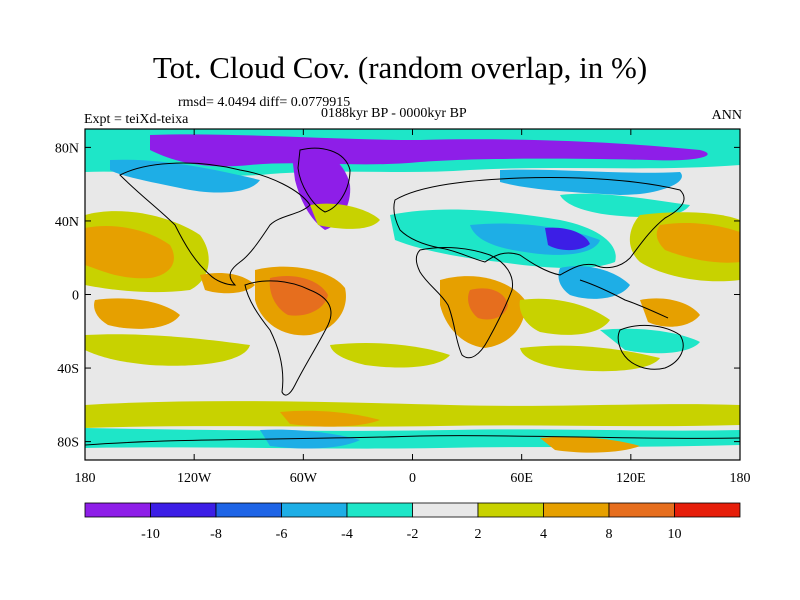 The image size is (800, 600). I want to click on lat-tick-label: 80S, so click(68, 443).